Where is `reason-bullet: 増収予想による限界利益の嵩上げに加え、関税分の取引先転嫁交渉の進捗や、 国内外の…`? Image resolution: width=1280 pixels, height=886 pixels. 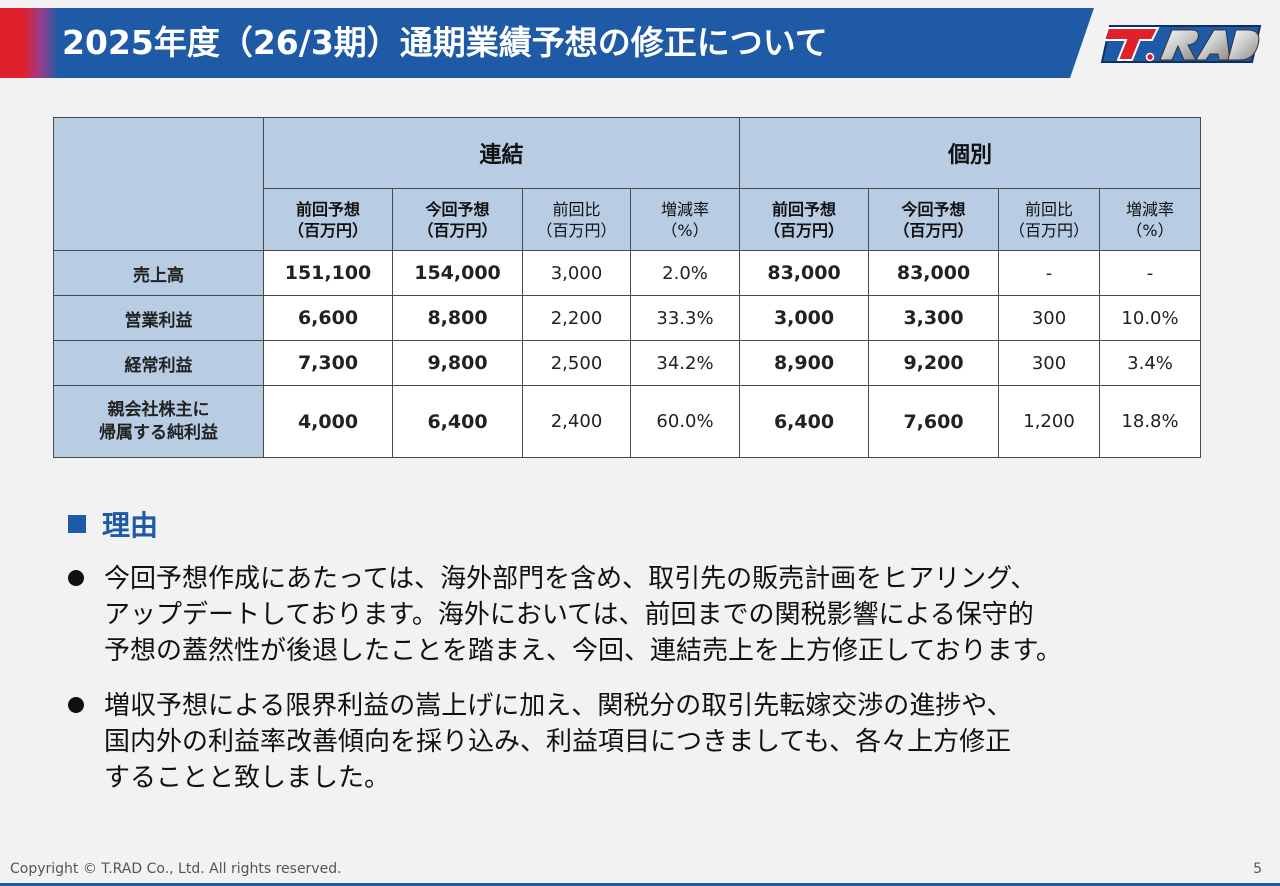
reason-bullet: 増収予想による限界利益の嵩上げに加え、関税分の取引先転嫁交渉の進捗や、 国内外の… is located at coordinates (540, 742).